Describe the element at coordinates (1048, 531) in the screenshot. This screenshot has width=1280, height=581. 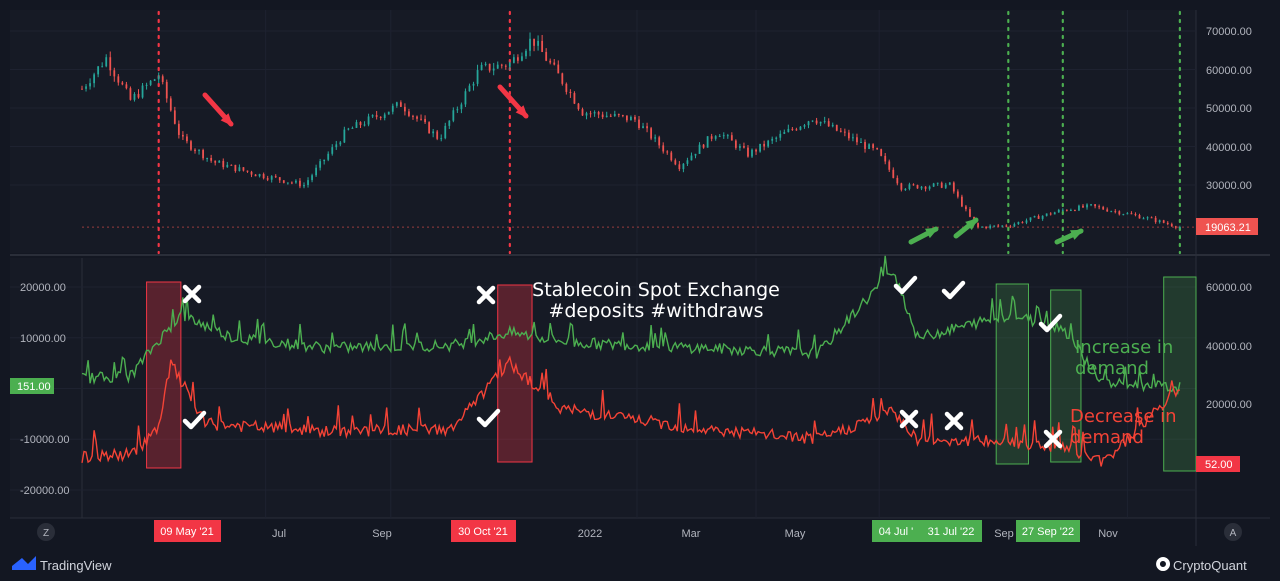
I see `date-badge-sep27` at that location.